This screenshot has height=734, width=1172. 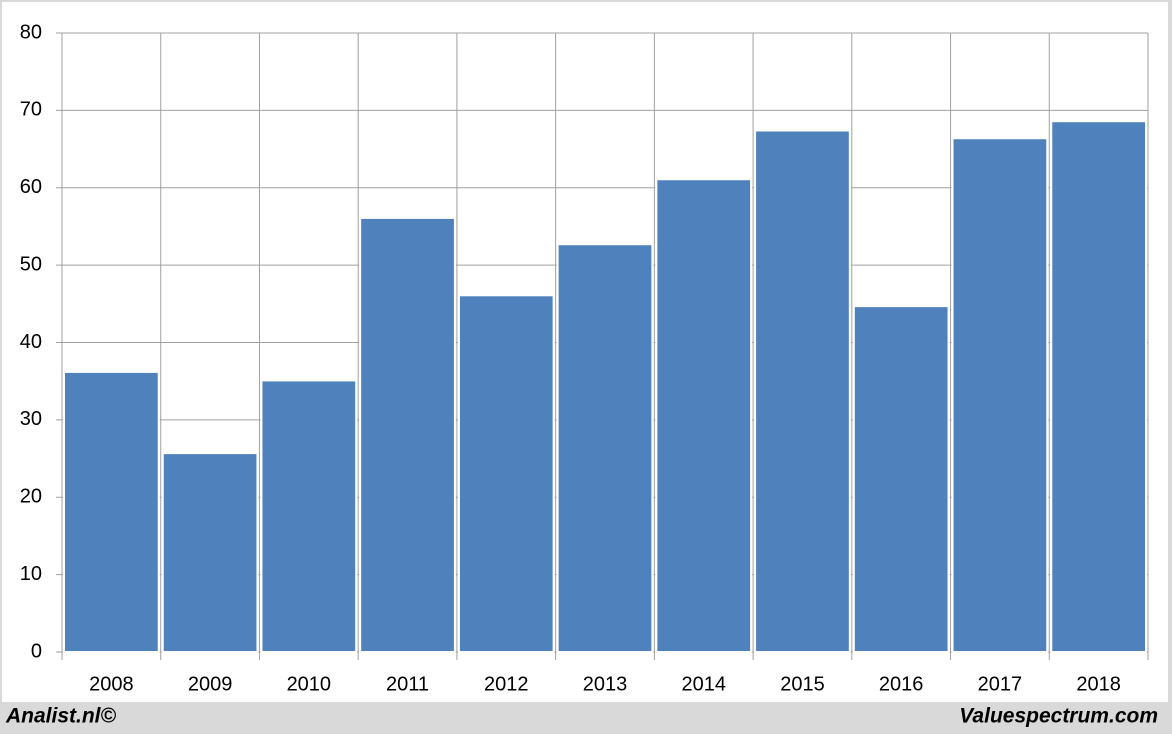 I want to click on y-tick-label: 60, so click(x=31, y=187).